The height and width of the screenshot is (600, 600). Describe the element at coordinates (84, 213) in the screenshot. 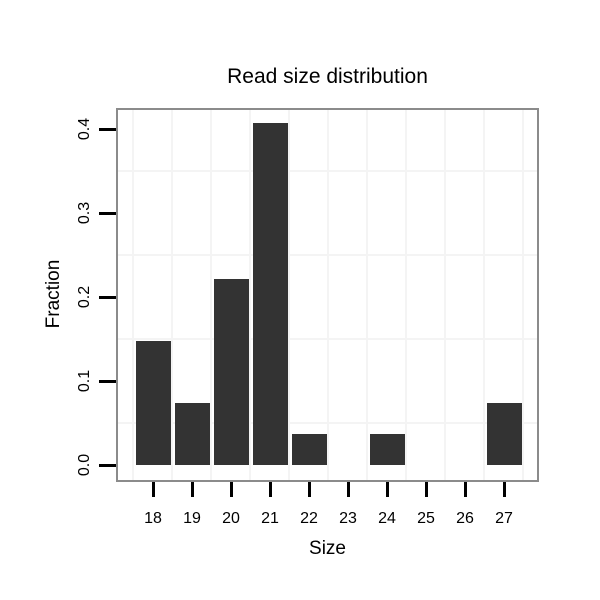

I see `y-tick-label: 0.3` at that location.